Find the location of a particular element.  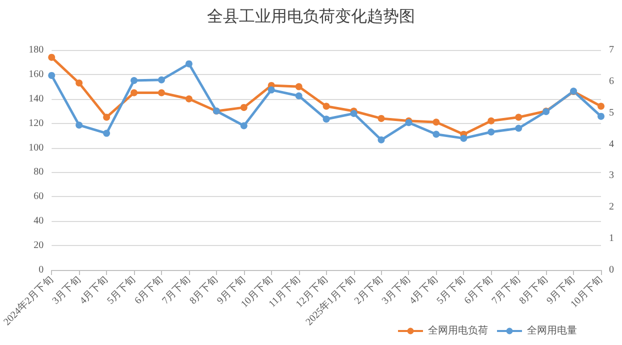

y2-tick-label: 2 is located at coordinates (611, 207).